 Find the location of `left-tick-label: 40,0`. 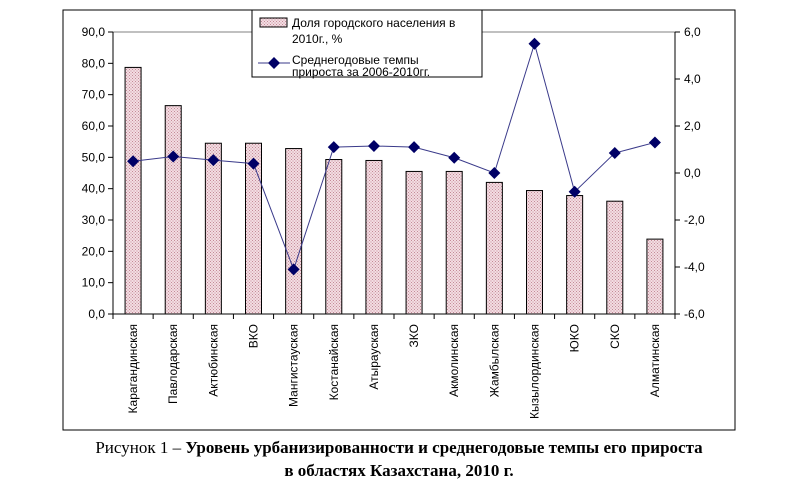

left-tick-label: 40,0 is located at coordinates (94, 189).